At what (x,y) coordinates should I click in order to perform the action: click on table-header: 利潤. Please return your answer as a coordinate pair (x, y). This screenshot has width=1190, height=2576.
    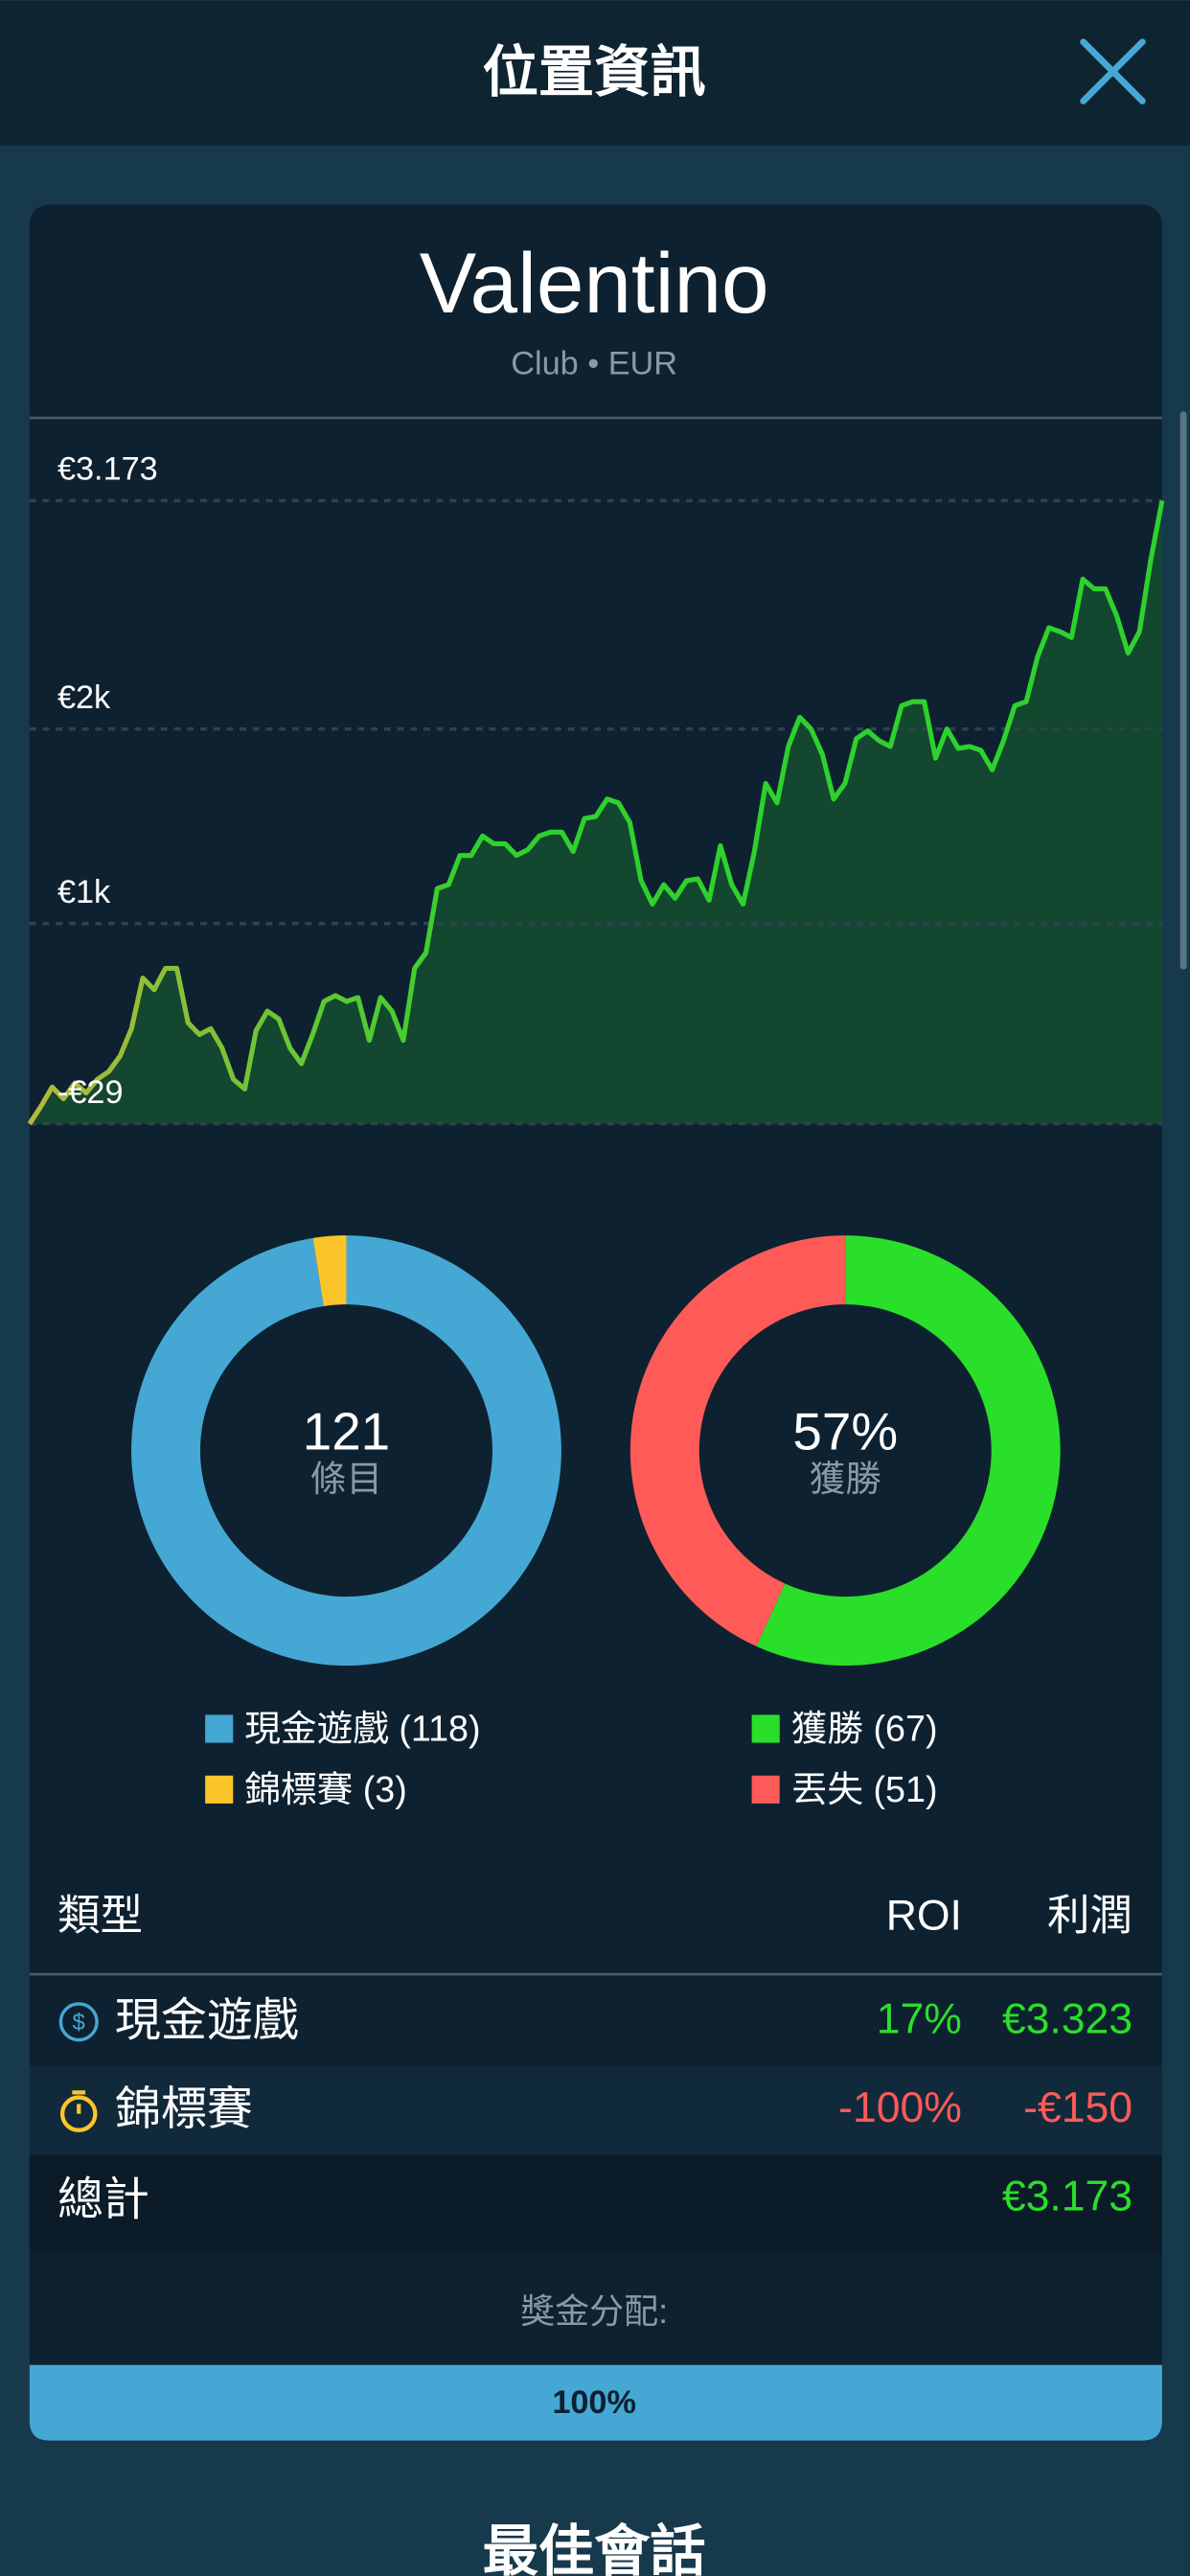
    Looking at the image, I should click on (1090, 1916).